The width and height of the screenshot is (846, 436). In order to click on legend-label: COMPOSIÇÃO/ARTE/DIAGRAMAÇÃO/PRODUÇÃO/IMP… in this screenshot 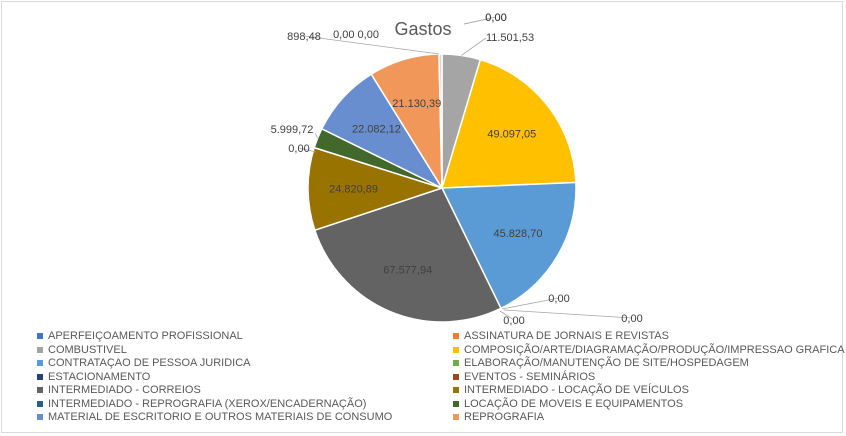, I will do `click(654, 349)`.